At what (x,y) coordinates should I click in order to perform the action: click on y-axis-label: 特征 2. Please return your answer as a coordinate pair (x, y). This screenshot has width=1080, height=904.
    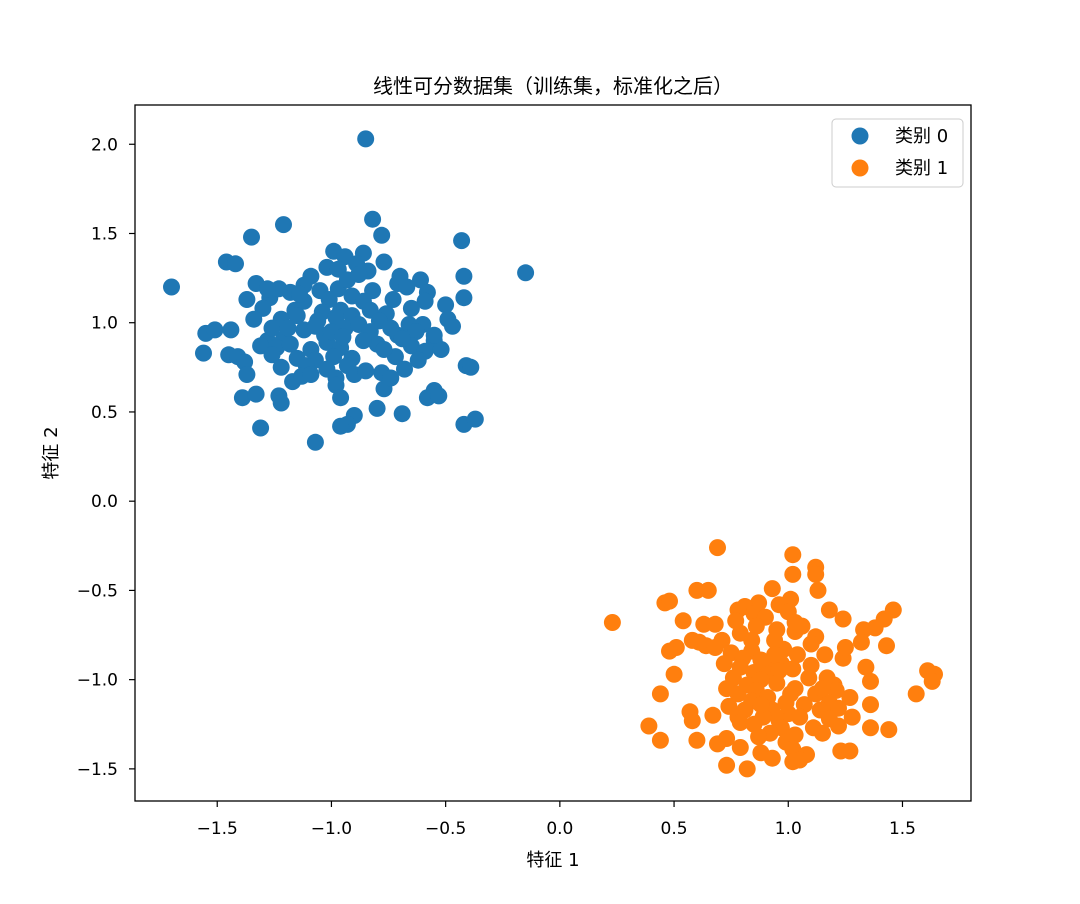
    Looking at the image, I should click on (51, 452).